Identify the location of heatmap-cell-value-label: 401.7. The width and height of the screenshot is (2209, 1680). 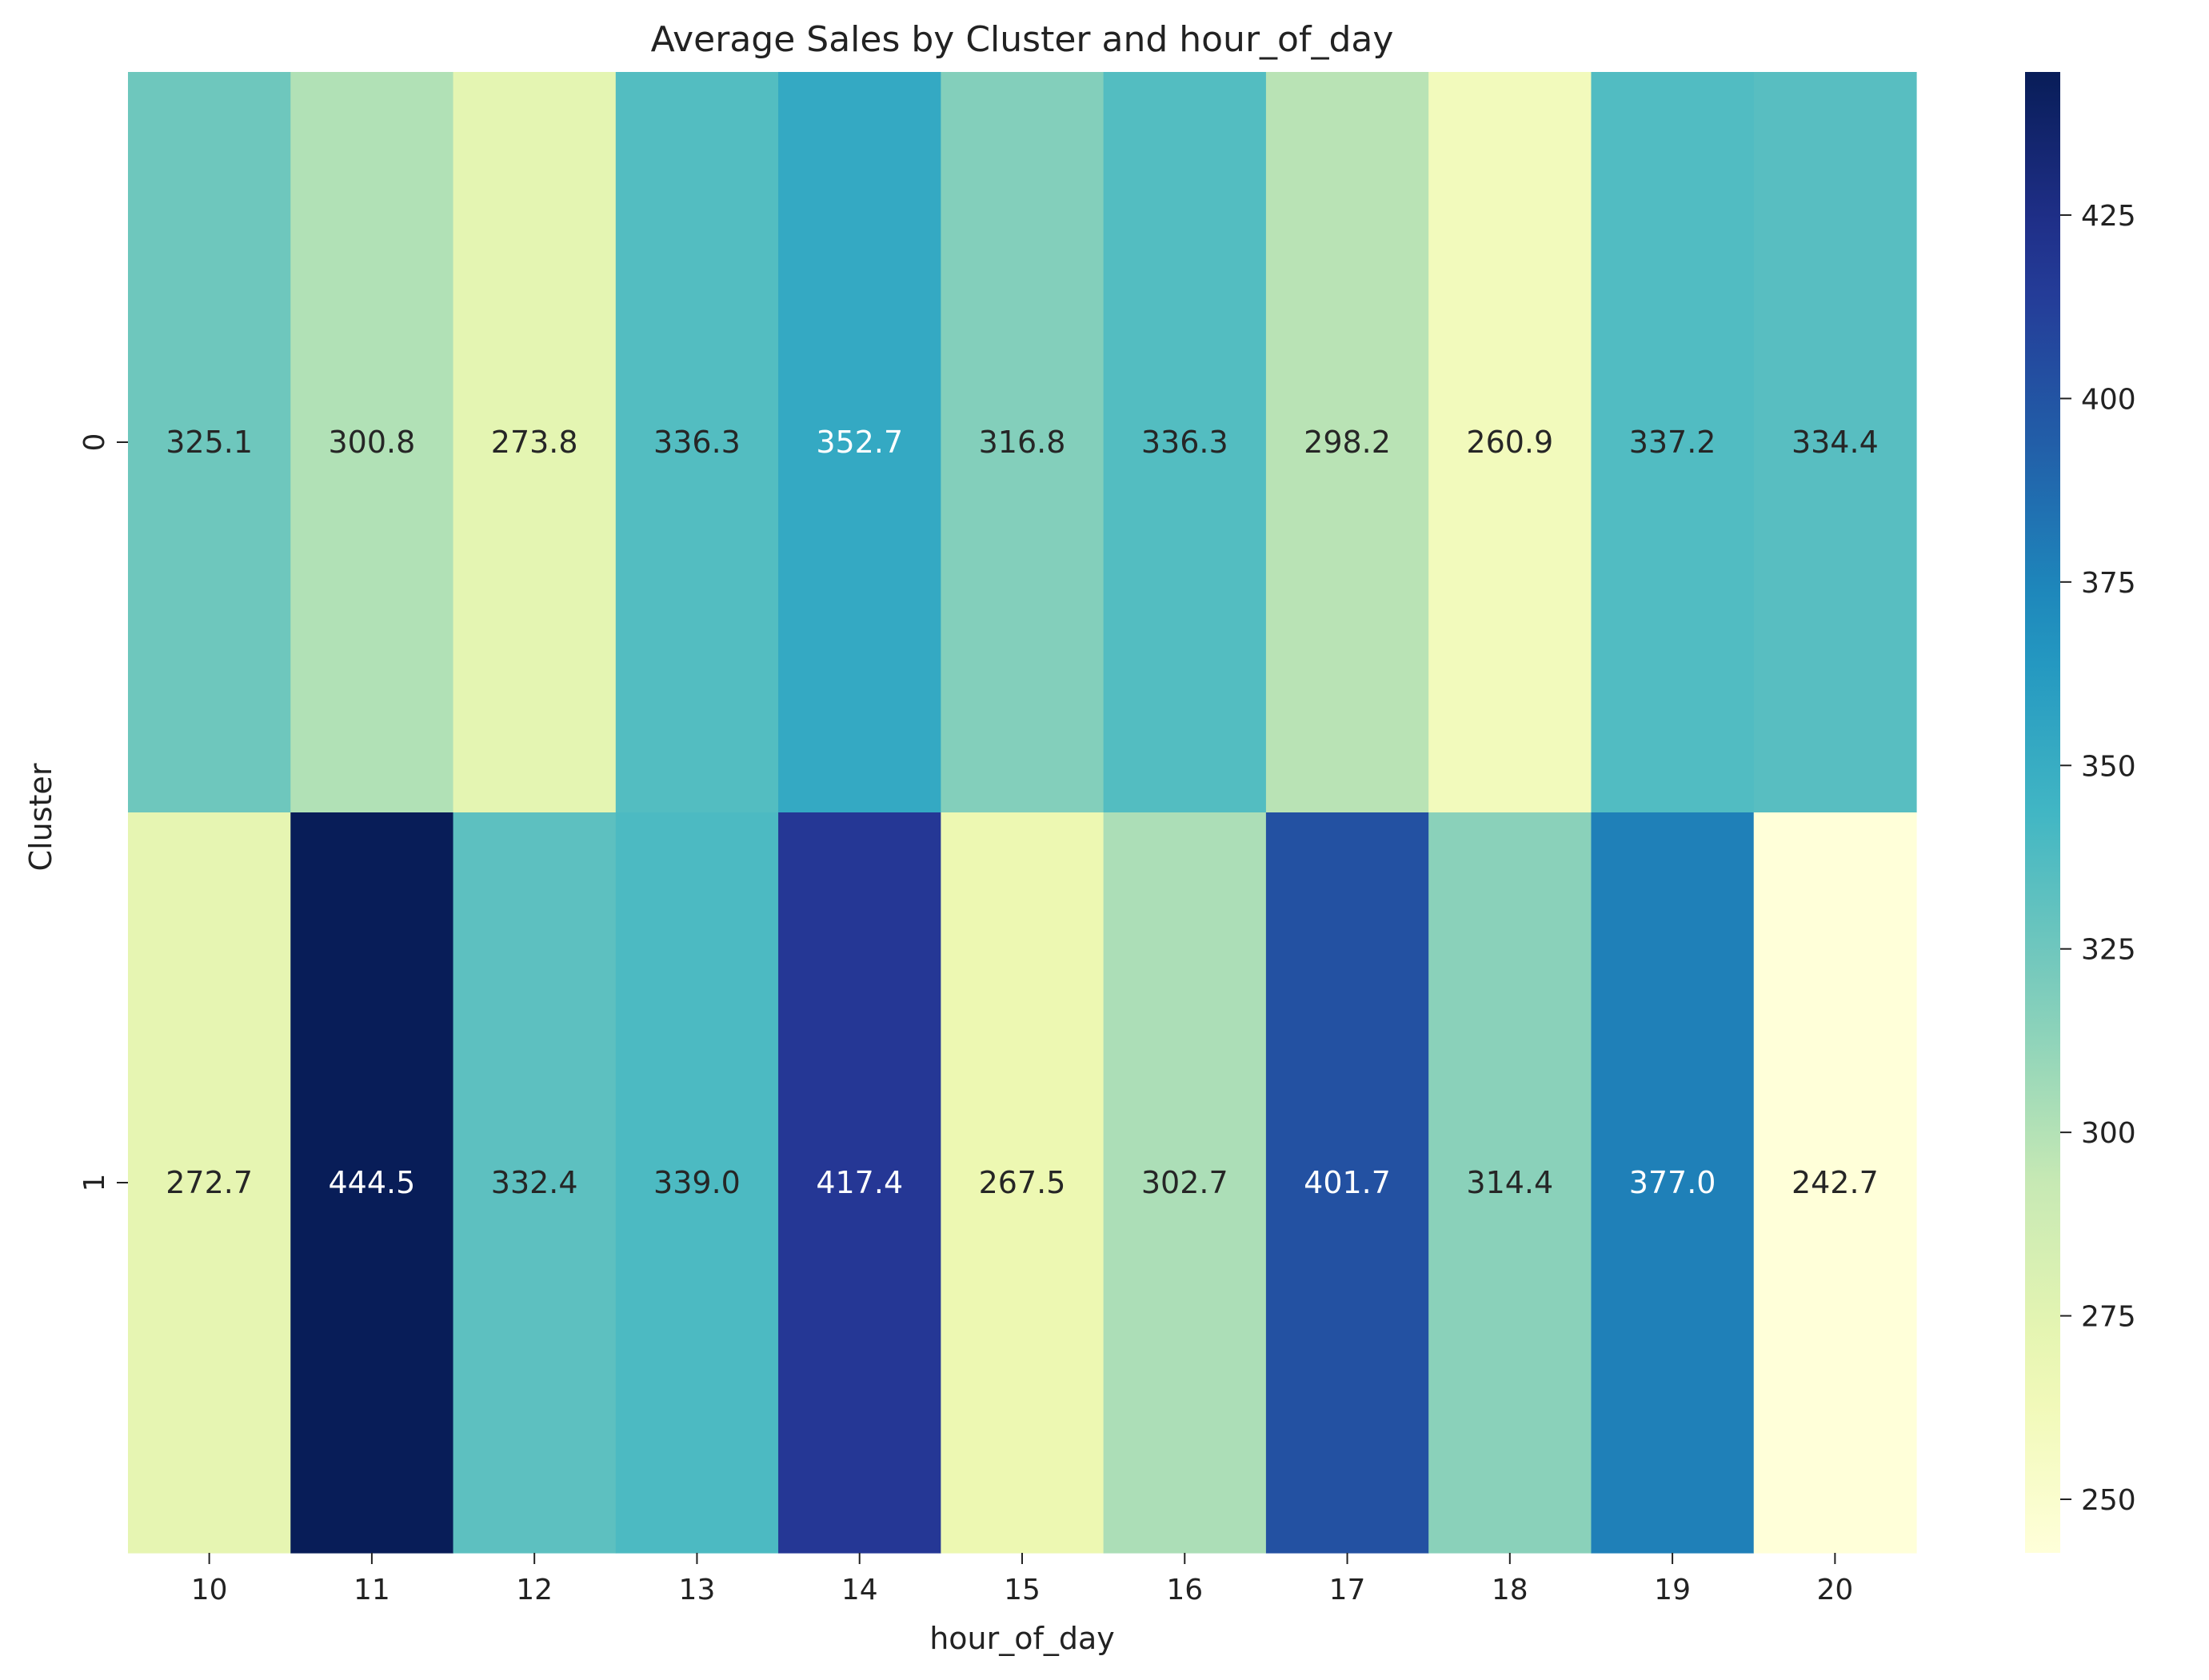
(1347, 1182).